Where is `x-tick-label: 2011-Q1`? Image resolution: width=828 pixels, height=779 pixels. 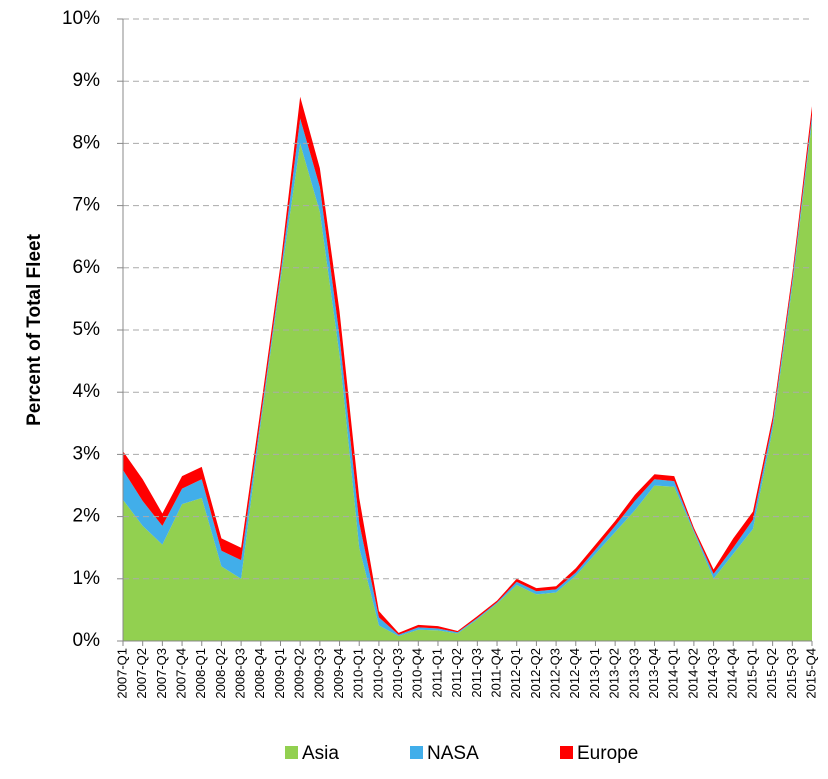 x-tick-label: 2011-Q1 is located at coordinates (436, 673).